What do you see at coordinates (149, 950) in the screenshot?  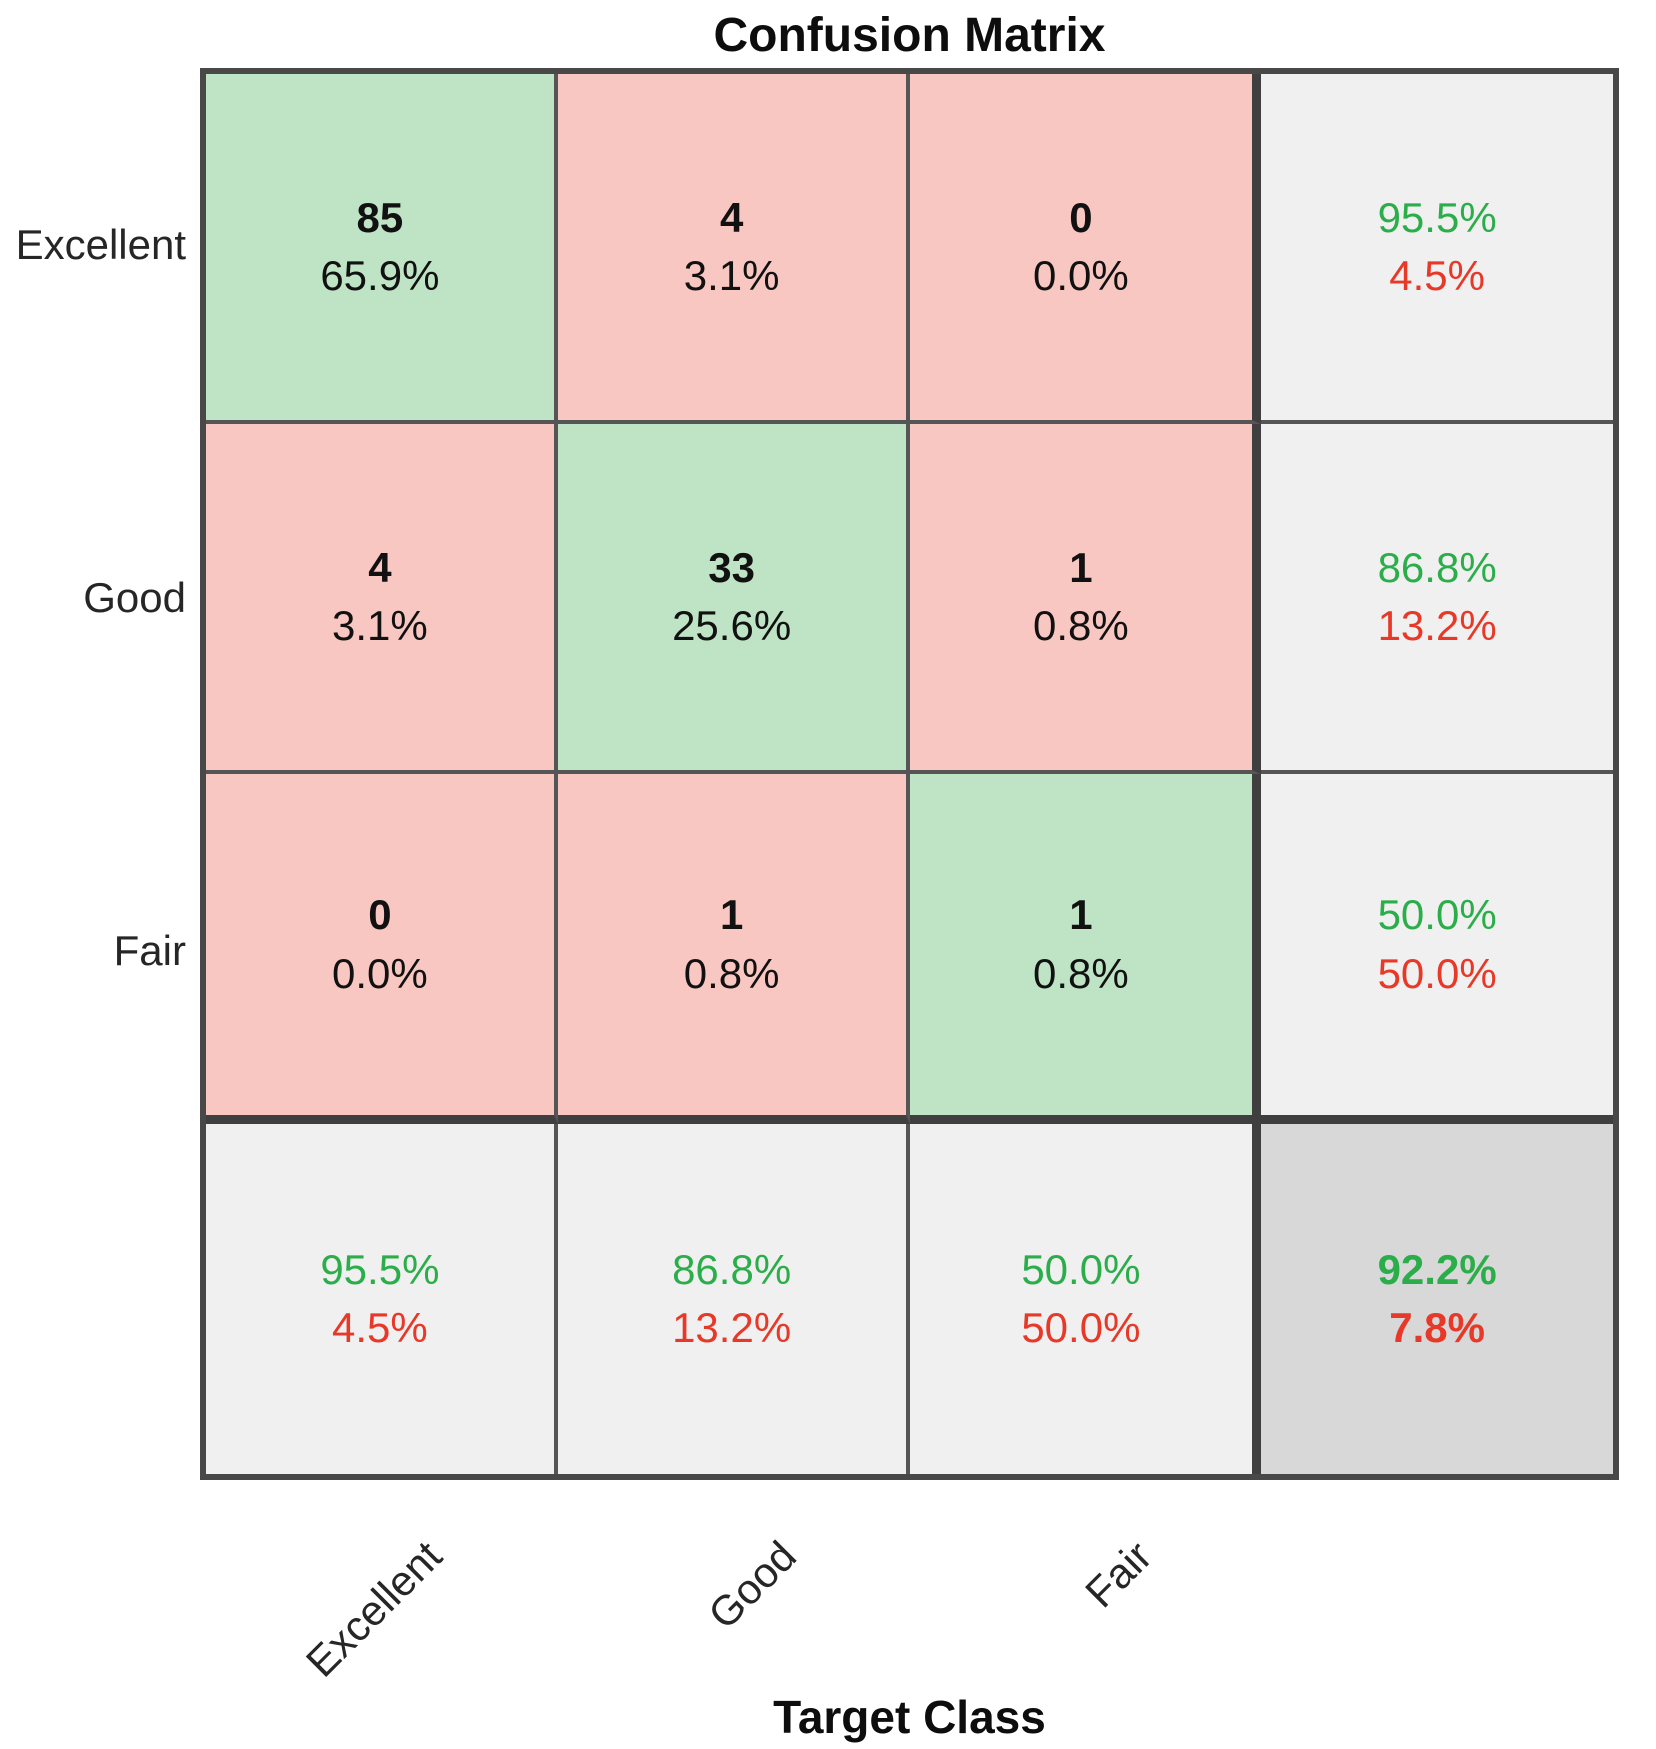 I see `y-tick-fair: Fair` at bounding box center [149, 950].